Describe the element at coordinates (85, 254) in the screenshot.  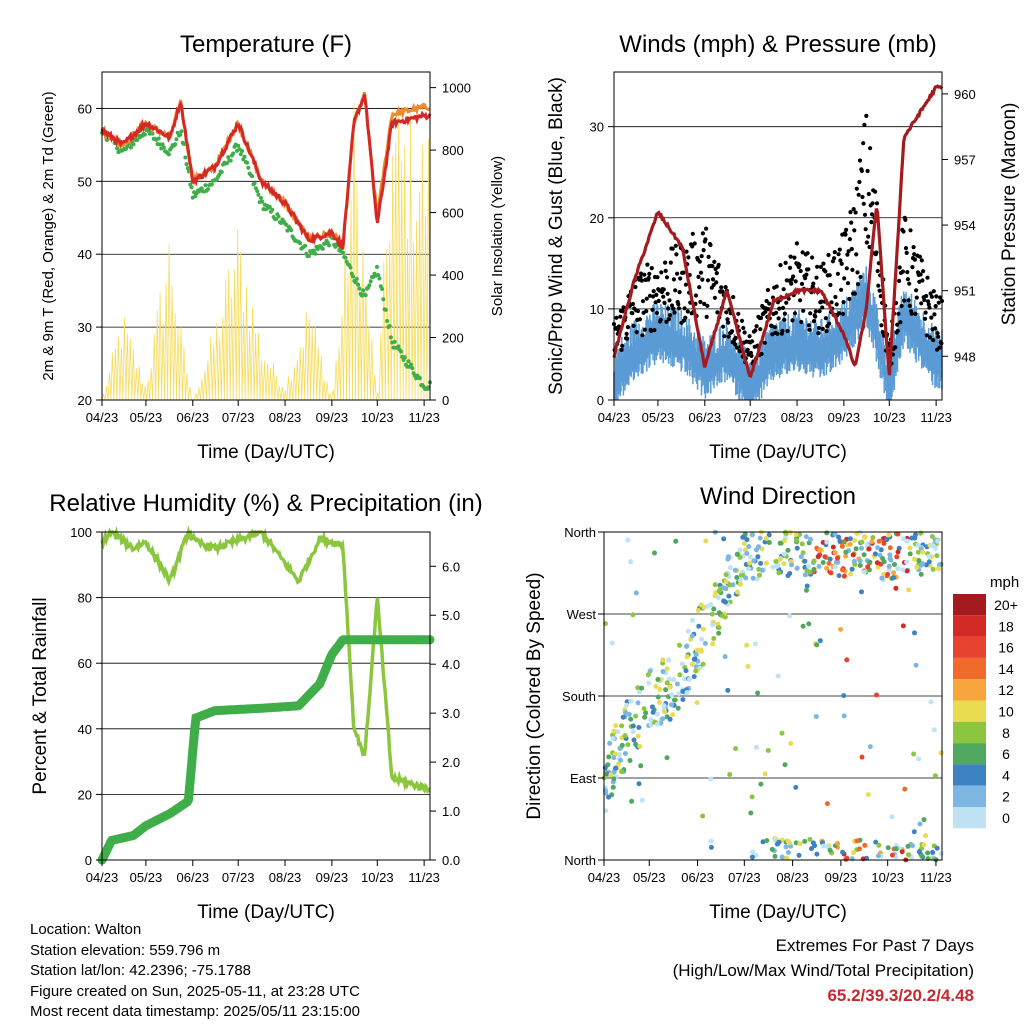
I see `y-tick-label: 40` at that location.